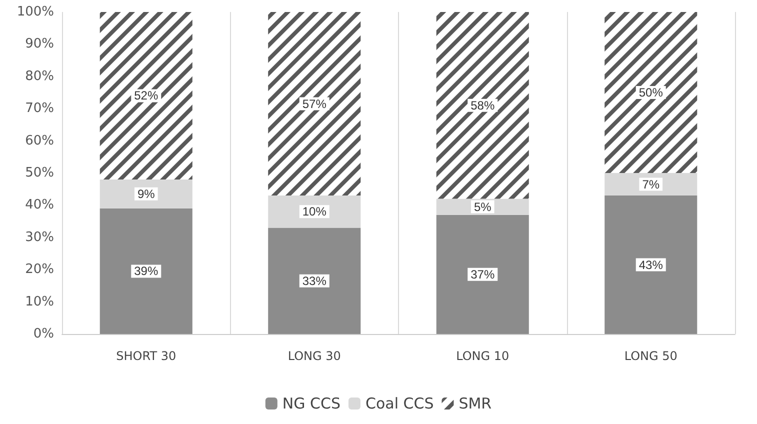  Describe the element at coordinates (39, 237) in the screenshot. I see `y-tick-label: 30%` at that location.